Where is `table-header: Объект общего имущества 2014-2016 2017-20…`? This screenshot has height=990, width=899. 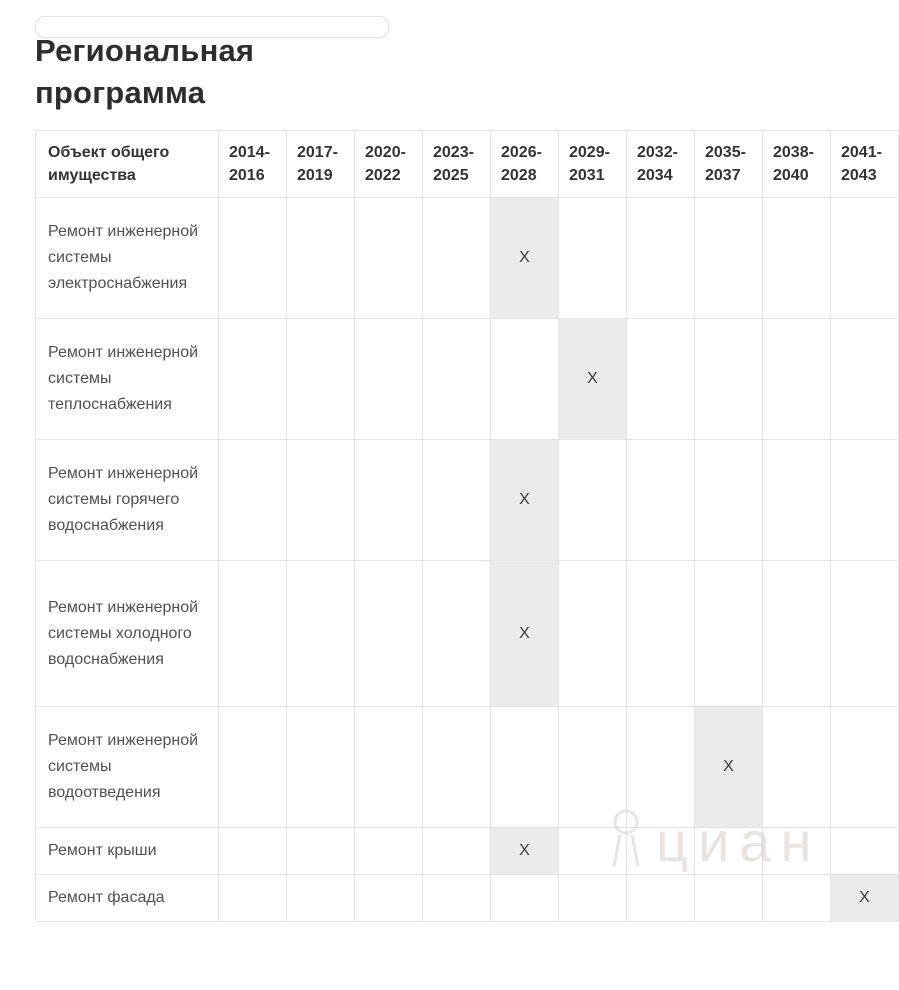
table-header: Объект общего имущества 2014-2016 2017-20… is located at coordinates (467, 164).